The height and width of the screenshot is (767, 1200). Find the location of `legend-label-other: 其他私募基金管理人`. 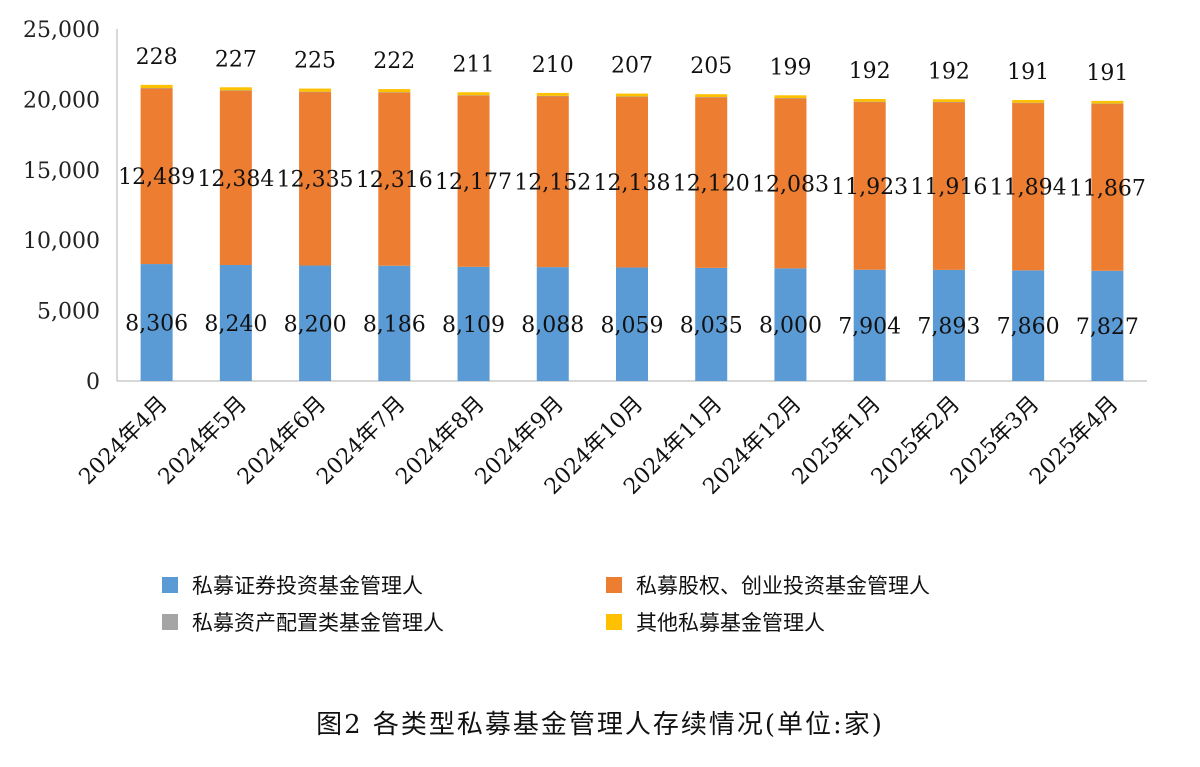

legend-label-other: 其他私募基金管理人 is located at coordinates (730, 623).